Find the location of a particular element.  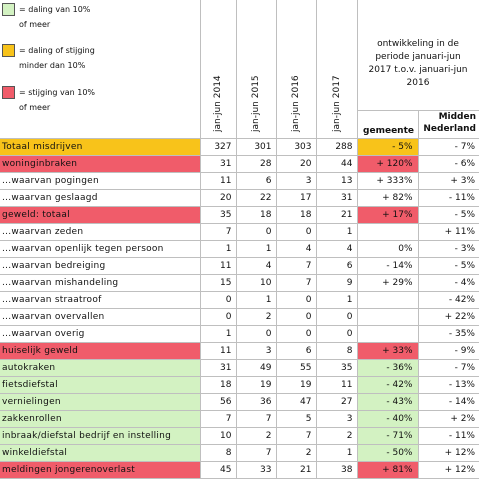

table-row: winkeldiefstal 8 7 2 1- 50% + 12% is located at coordinates (239, 453).